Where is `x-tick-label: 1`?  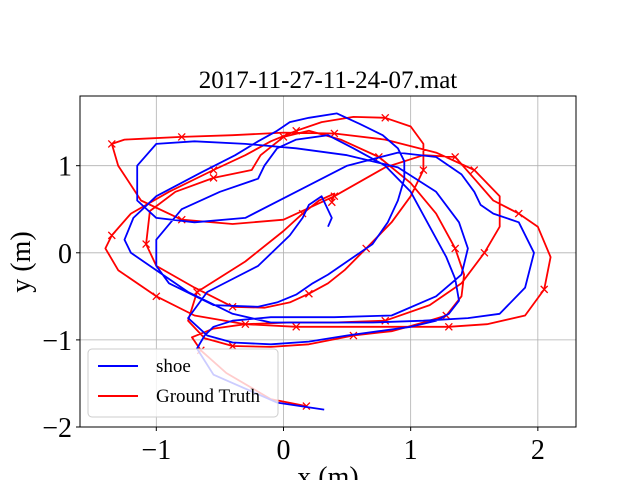 x-tick-label: 1 is located at coordinates (411, 450).